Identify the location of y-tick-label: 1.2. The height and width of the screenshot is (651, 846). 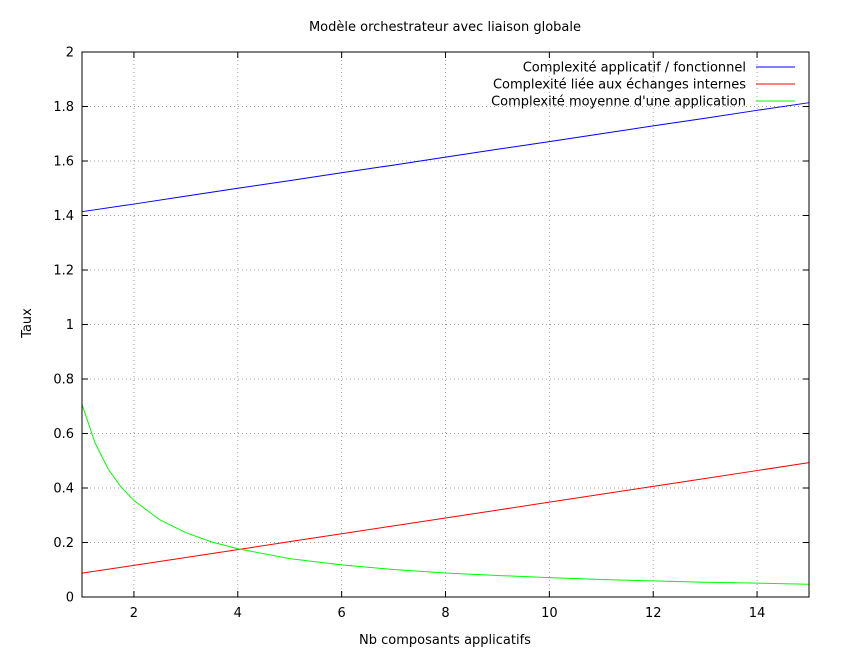
(63, 271).